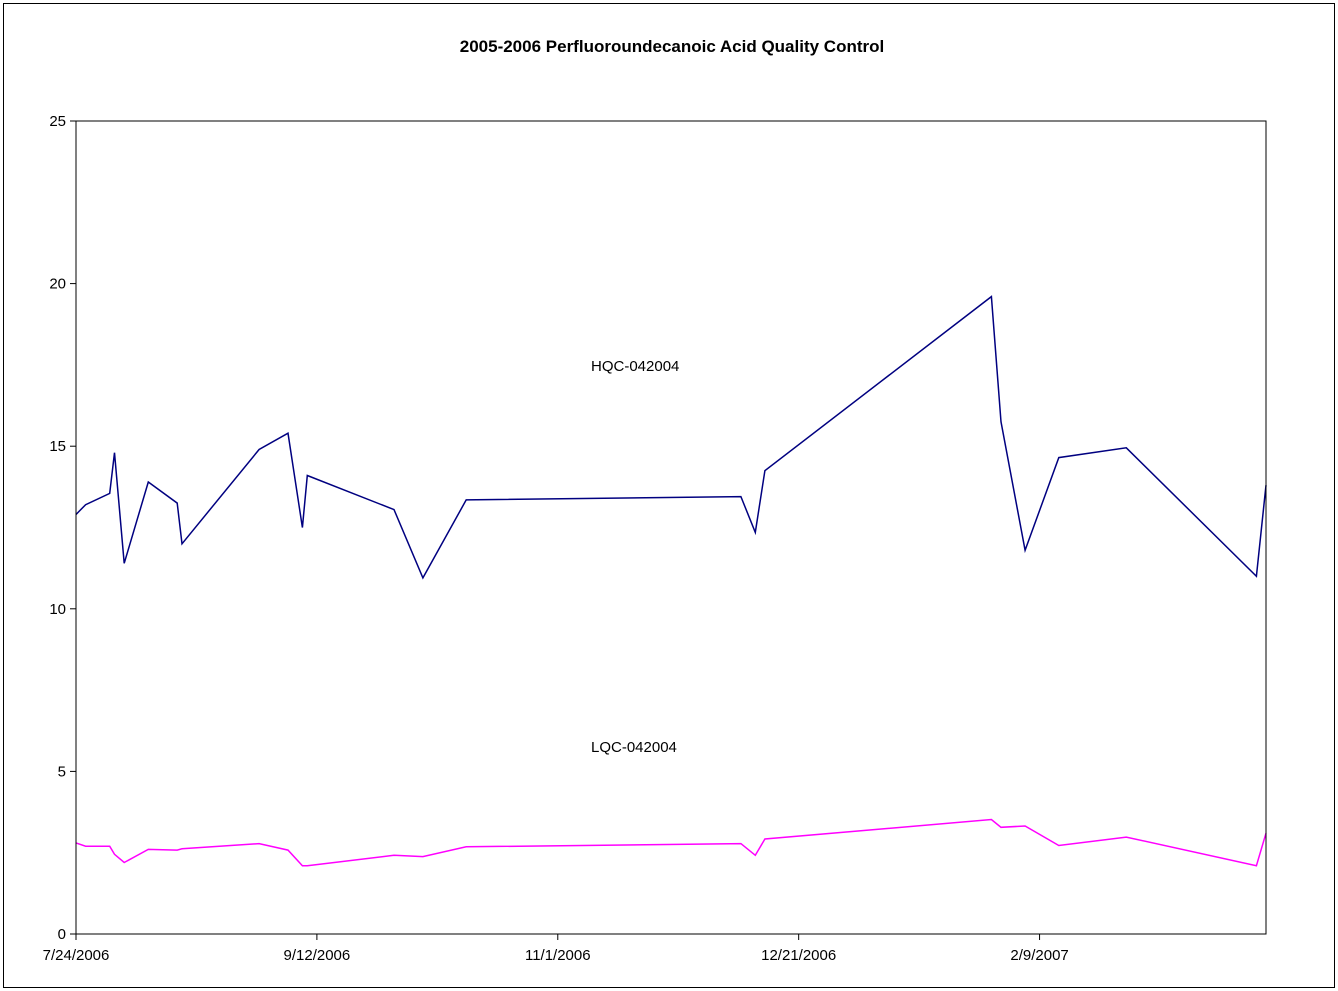  What do you see at coordinates (62, 771) in the screenshot?
I see `y-tick-label: 5` at bounding box center [62, 771].